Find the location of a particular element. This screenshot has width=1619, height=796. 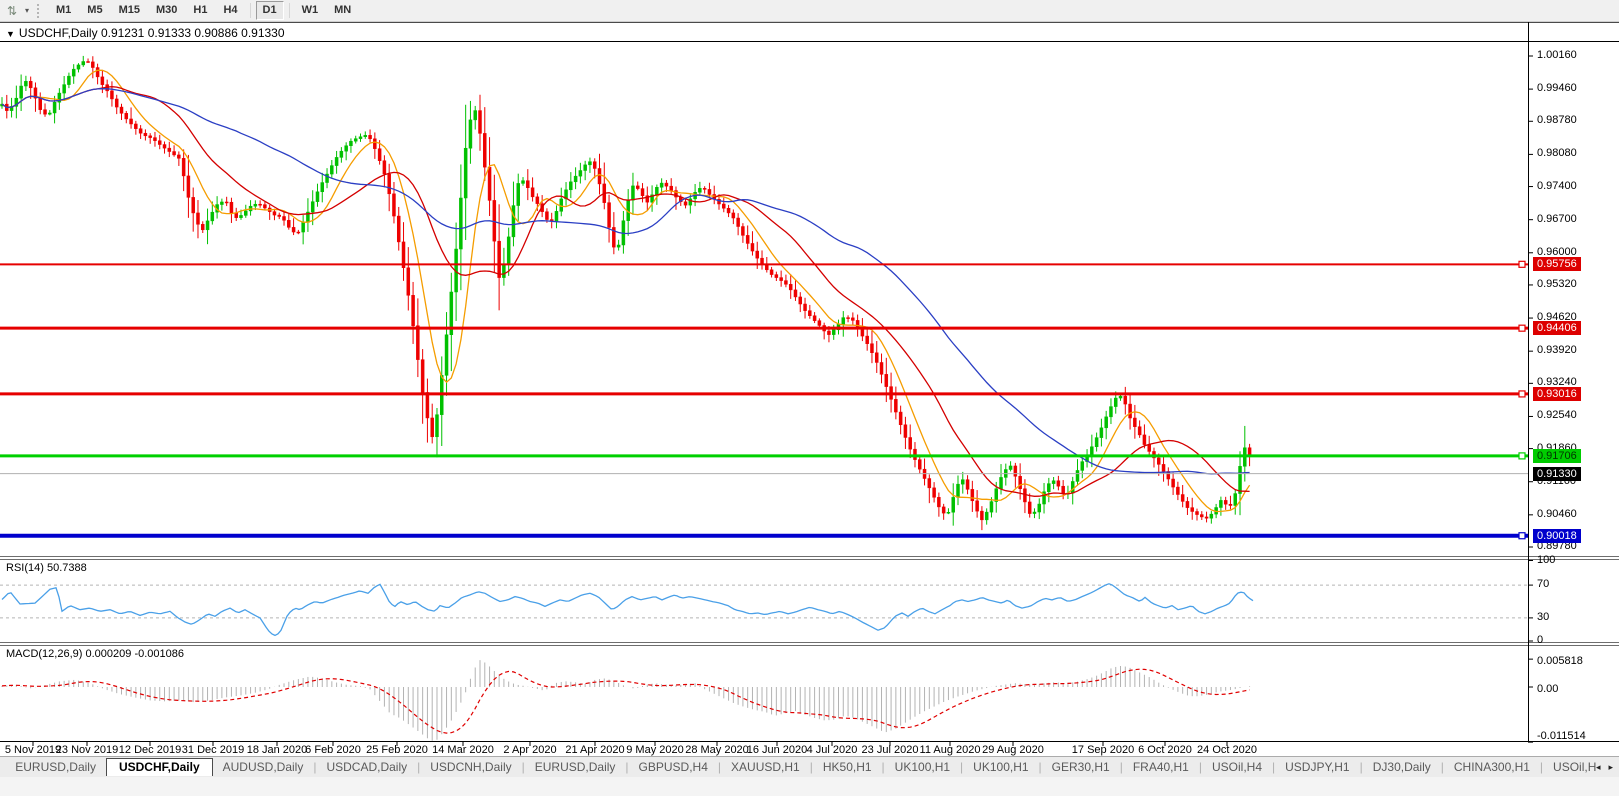

macd-signal-value: -0.001086 is located at coordinates (159, 654).